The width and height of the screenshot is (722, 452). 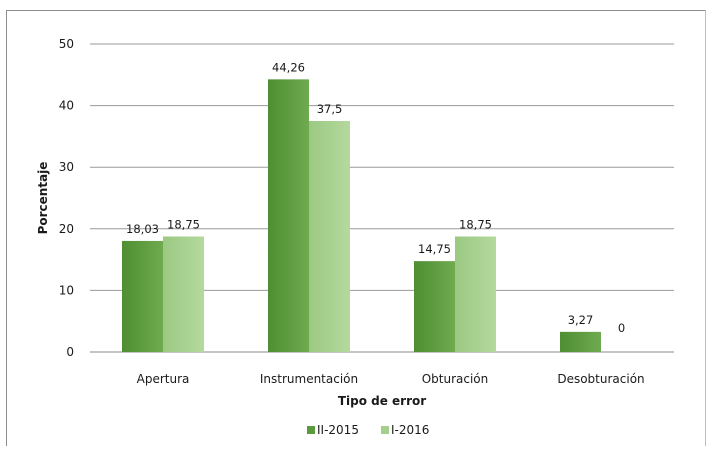 What do you see at coordinates (382, 401) in the screenshot?
I see `x-axis-title: Tipo de error` at bounding box center [382, 401].